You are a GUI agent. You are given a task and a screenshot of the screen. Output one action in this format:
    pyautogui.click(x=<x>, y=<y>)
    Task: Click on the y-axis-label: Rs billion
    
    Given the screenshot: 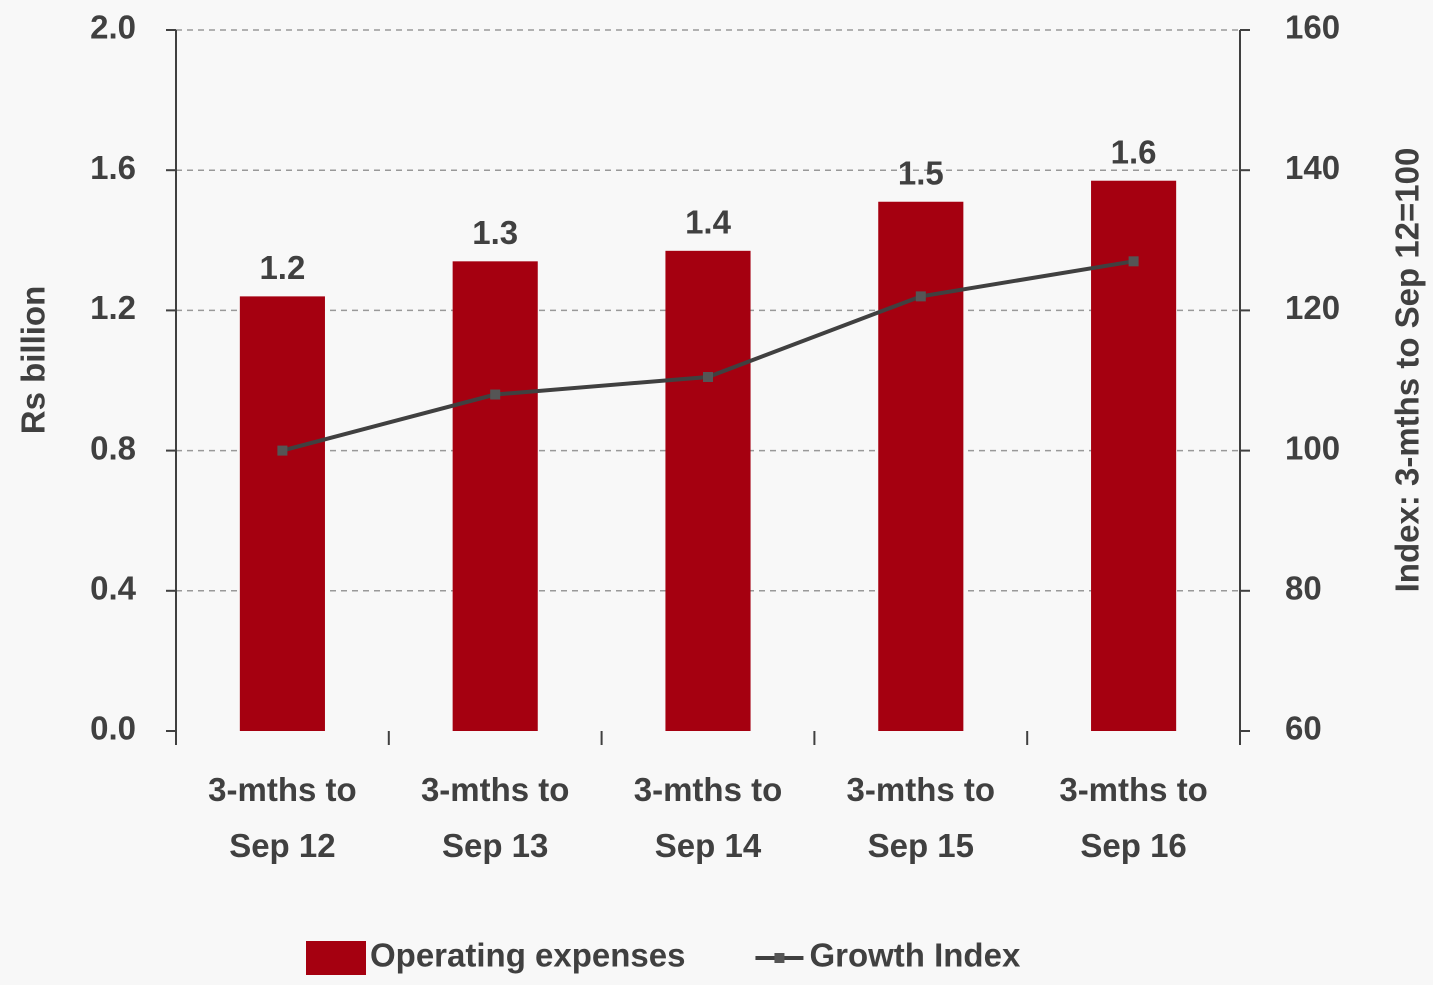 What is the action you would take?
    pyautogui.click(x=33, y=360)
    